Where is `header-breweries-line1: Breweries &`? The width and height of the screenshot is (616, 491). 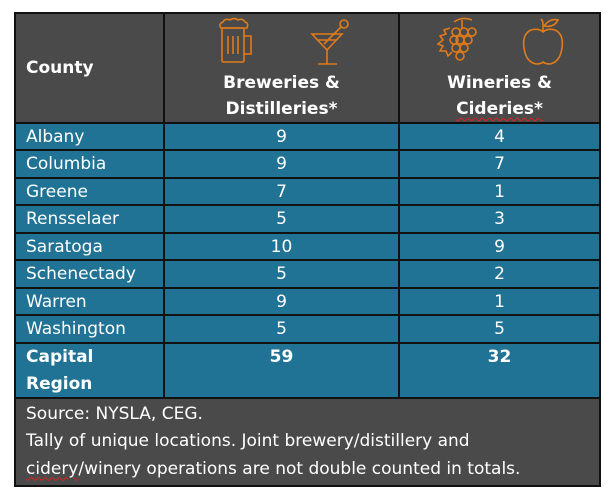 header-breweries-line1: Breweries & is located at coordinates (281, 83).